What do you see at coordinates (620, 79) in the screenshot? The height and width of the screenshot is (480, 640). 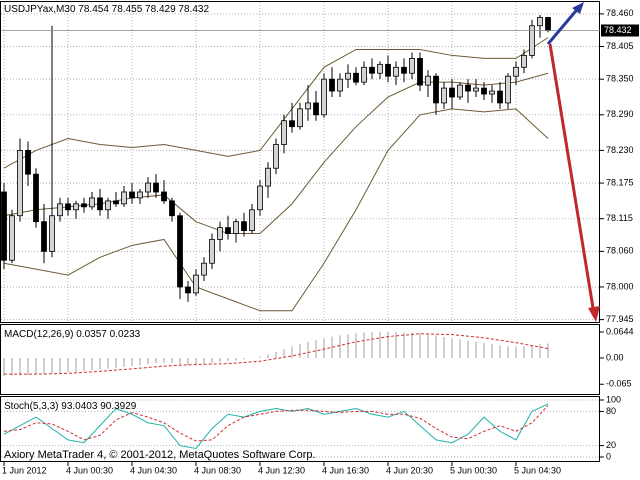 I see `y-tick-label: 78.350` at bounding box center [620, 79].